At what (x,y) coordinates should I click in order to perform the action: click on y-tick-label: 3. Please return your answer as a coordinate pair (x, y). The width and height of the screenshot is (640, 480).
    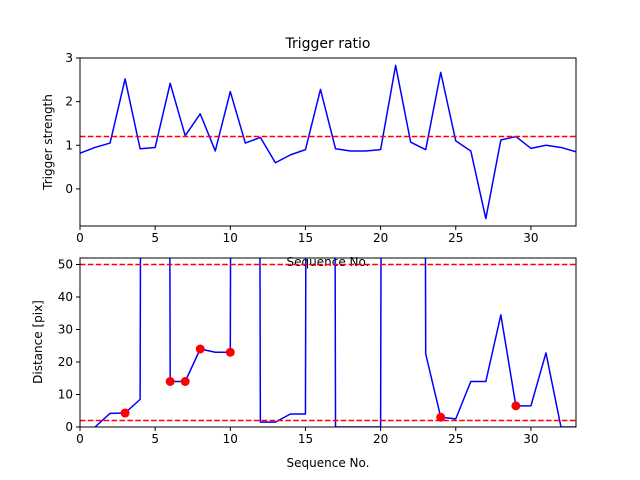
    Looking at the image, I should click on (69, 58).